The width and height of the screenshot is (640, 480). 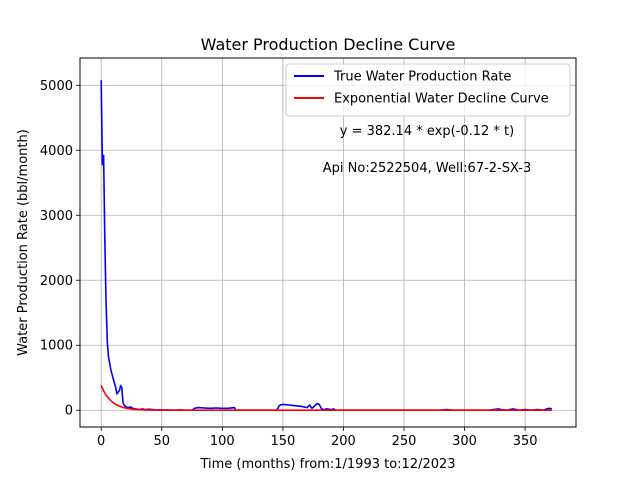 What do you see at coordinates (56, 281) in the screenshot?
I see `y-tick-label: 2000` at bounding box center [56, 281].